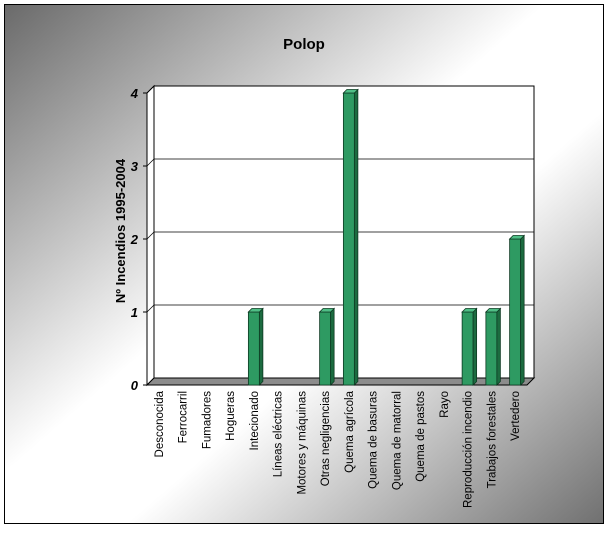 The image size is (610, 533). What do you see at coordinates (516, 416) in the screenshot?
I see `x-tick-label: Vertedero` at bounding box center [516, 416].